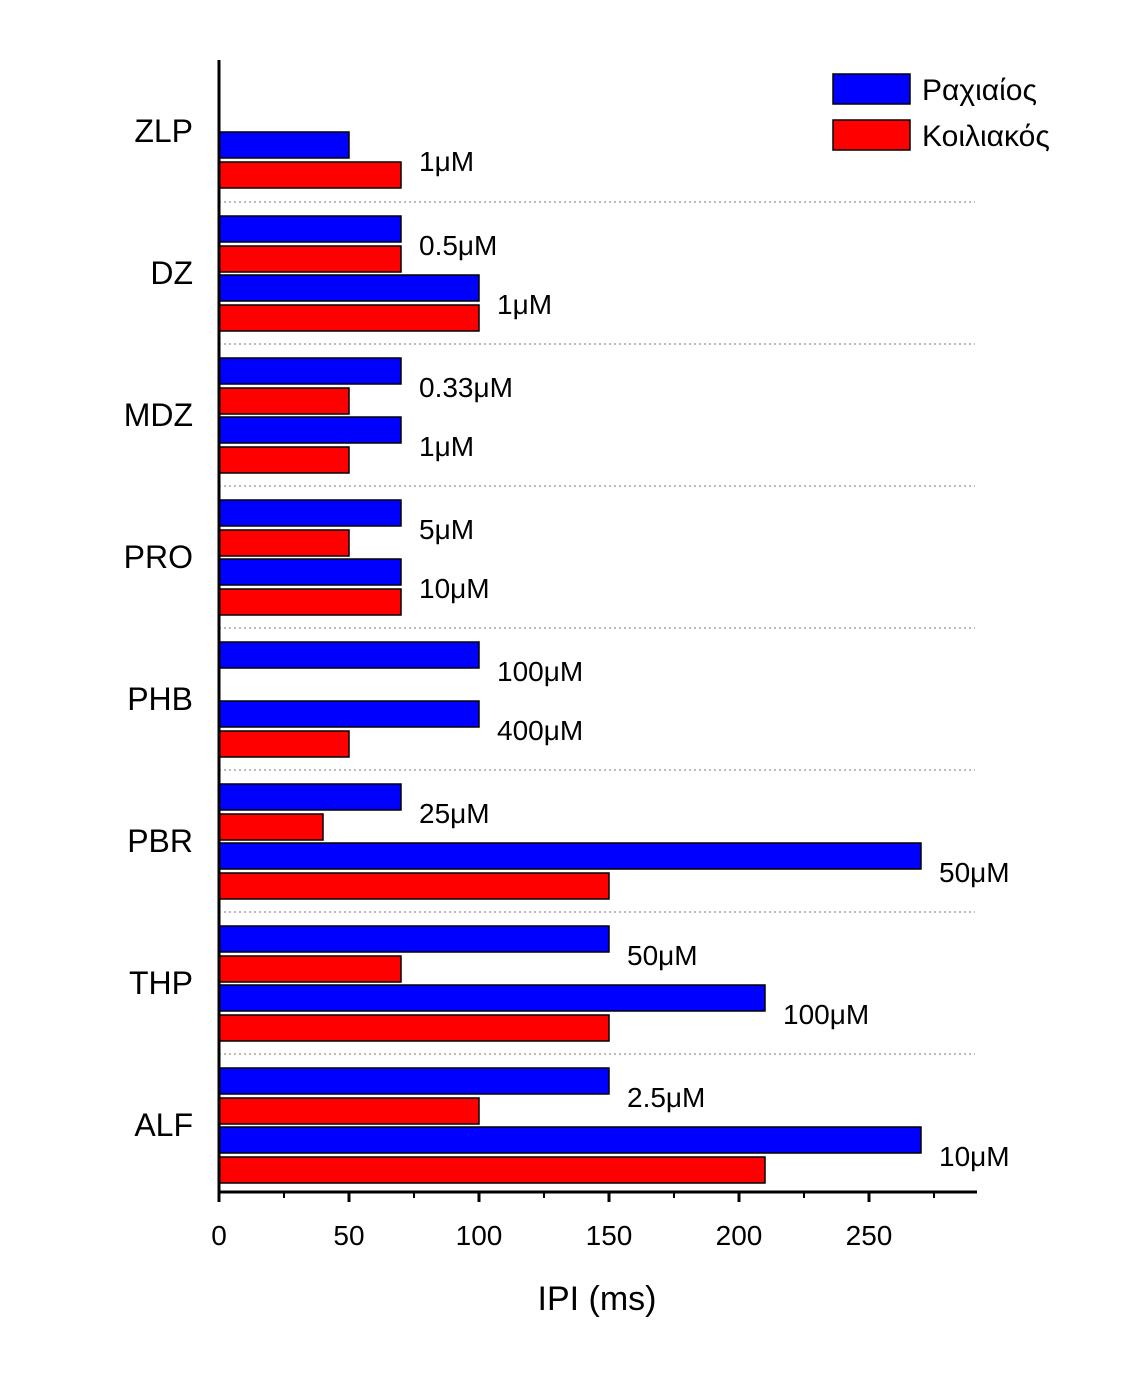  Describe the element at coordinates (158, 557) in the screenshot. I see `group-label: PRO` at that location.